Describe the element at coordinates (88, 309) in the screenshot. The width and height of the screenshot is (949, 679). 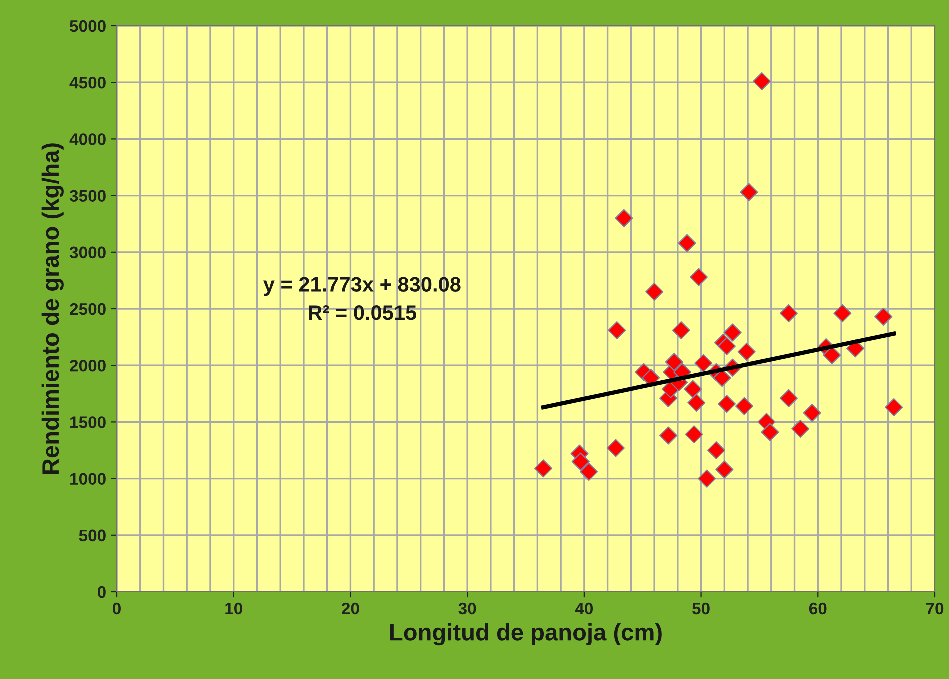
I see `y-tick-label: 2500` at that location.